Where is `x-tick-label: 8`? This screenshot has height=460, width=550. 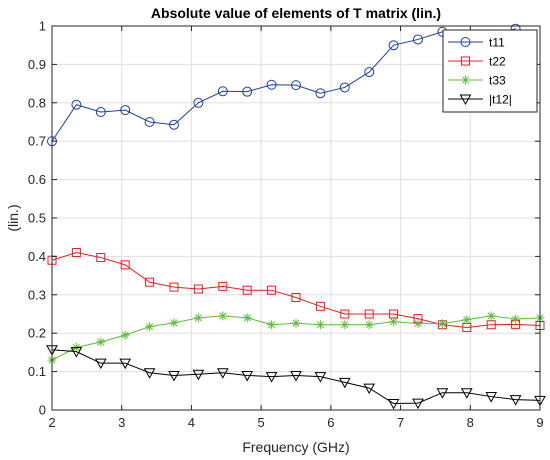 x-tick-label: 8 is located at coordinates (470, 422).